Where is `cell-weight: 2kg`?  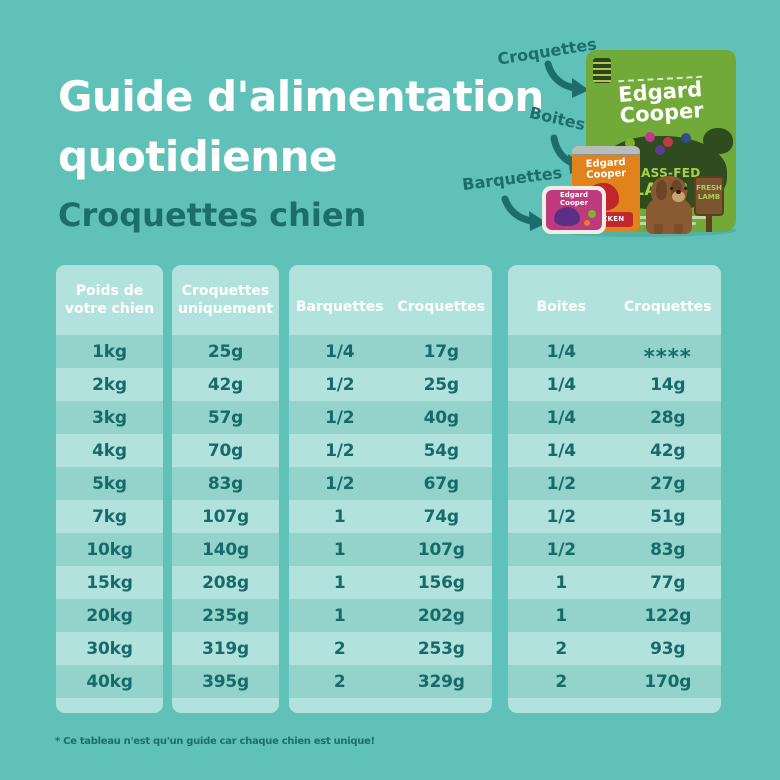
cell-weight: 2kg is located at coordinates (109, 384).